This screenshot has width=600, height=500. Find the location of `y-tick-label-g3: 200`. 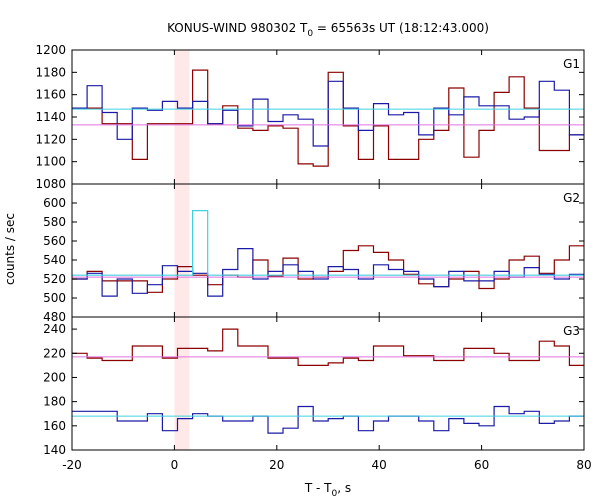

y-tick-label-g3: 200 is located at coordinates (54, 377).